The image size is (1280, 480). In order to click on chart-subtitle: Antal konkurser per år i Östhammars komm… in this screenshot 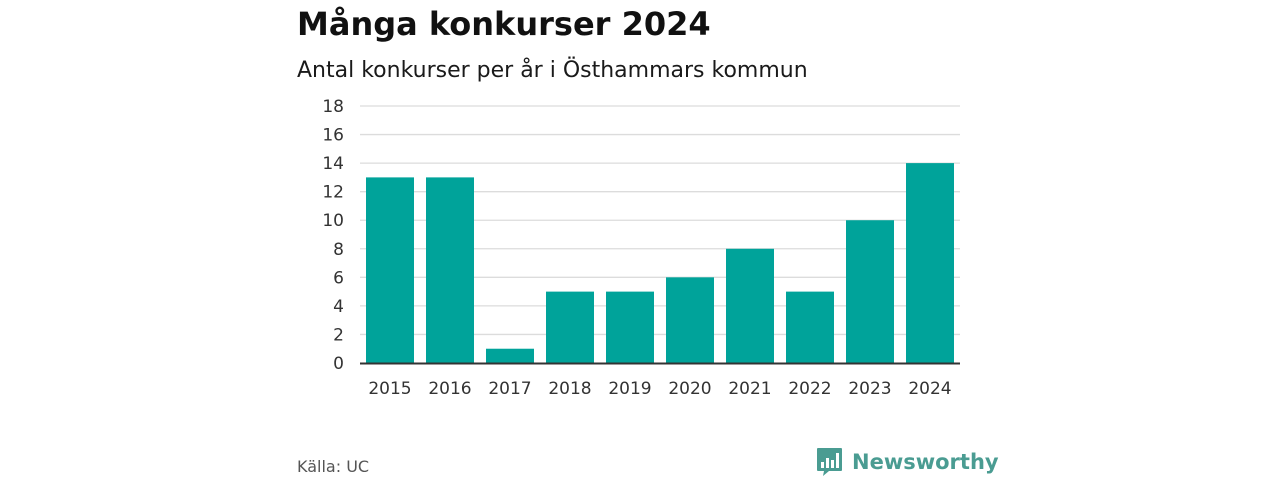, I will do `click(552, 70)`.